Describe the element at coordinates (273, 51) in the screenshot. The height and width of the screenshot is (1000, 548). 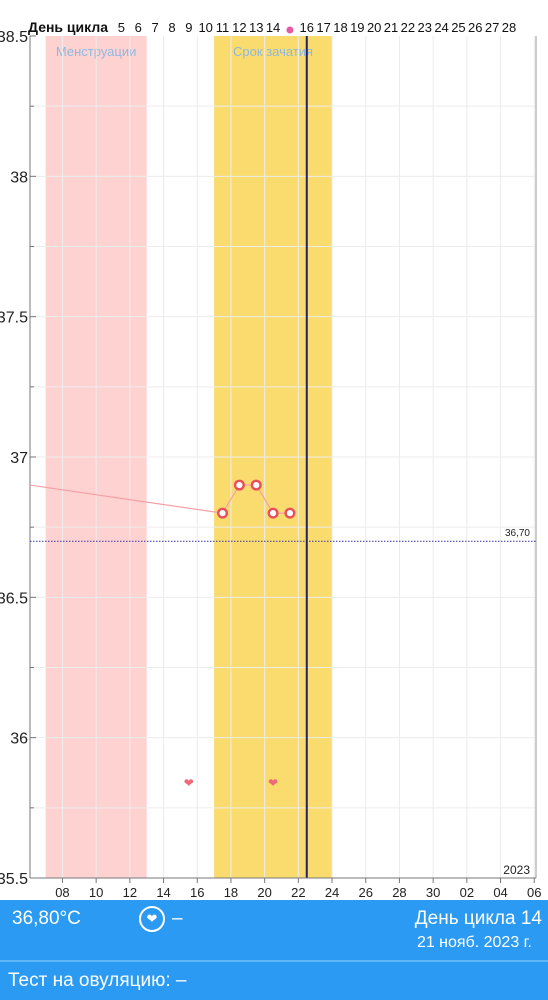
I see `phase-band-label: Срок зачатия` at that location.